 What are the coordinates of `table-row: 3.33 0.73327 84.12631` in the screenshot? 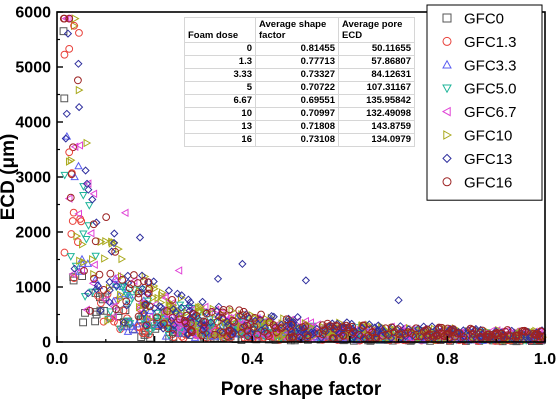 It's located at (299, 75).